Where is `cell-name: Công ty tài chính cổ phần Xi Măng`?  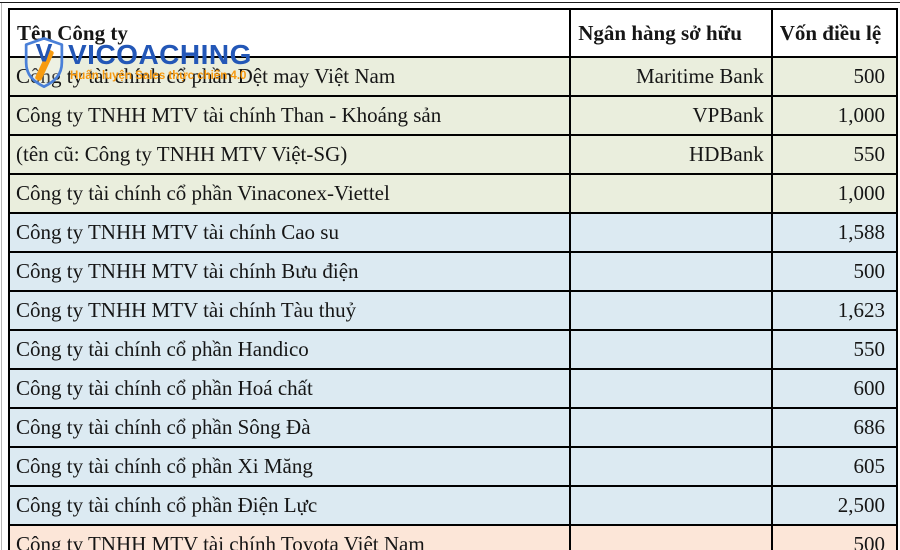 cell-name: Công ty tài chính cổ phần Xi Măng is located at coordinates (289, 466).